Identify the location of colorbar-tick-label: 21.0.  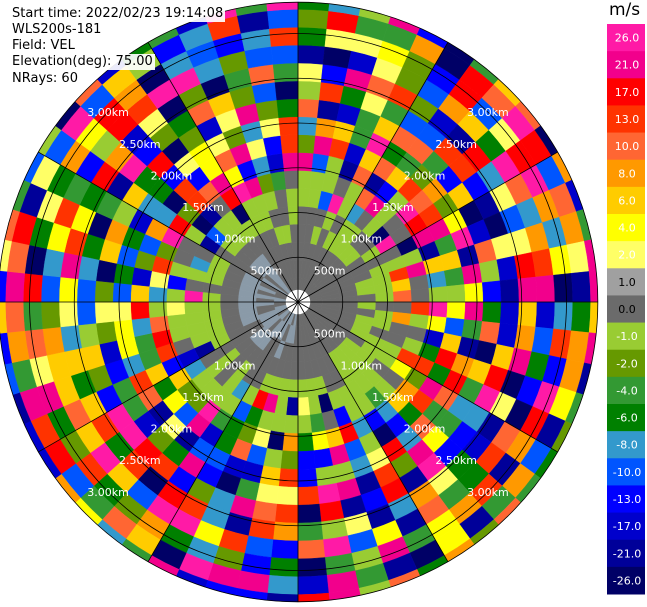
(627, 65).